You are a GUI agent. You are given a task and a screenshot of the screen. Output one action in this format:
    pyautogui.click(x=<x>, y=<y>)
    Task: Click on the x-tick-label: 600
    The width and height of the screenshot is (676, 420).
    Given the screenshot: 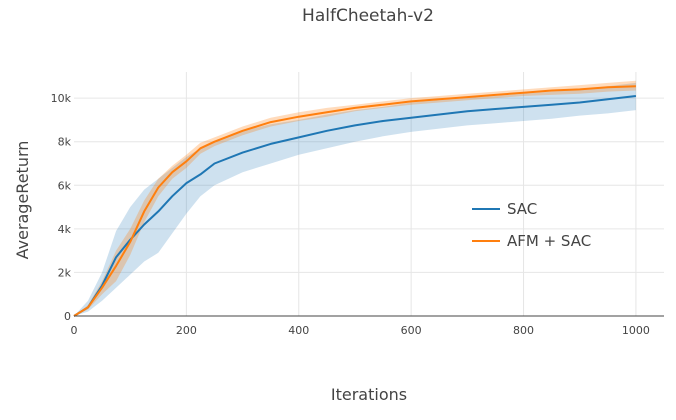 What is the action you would take?
    pyautogui.click(x=411, y=330)
    